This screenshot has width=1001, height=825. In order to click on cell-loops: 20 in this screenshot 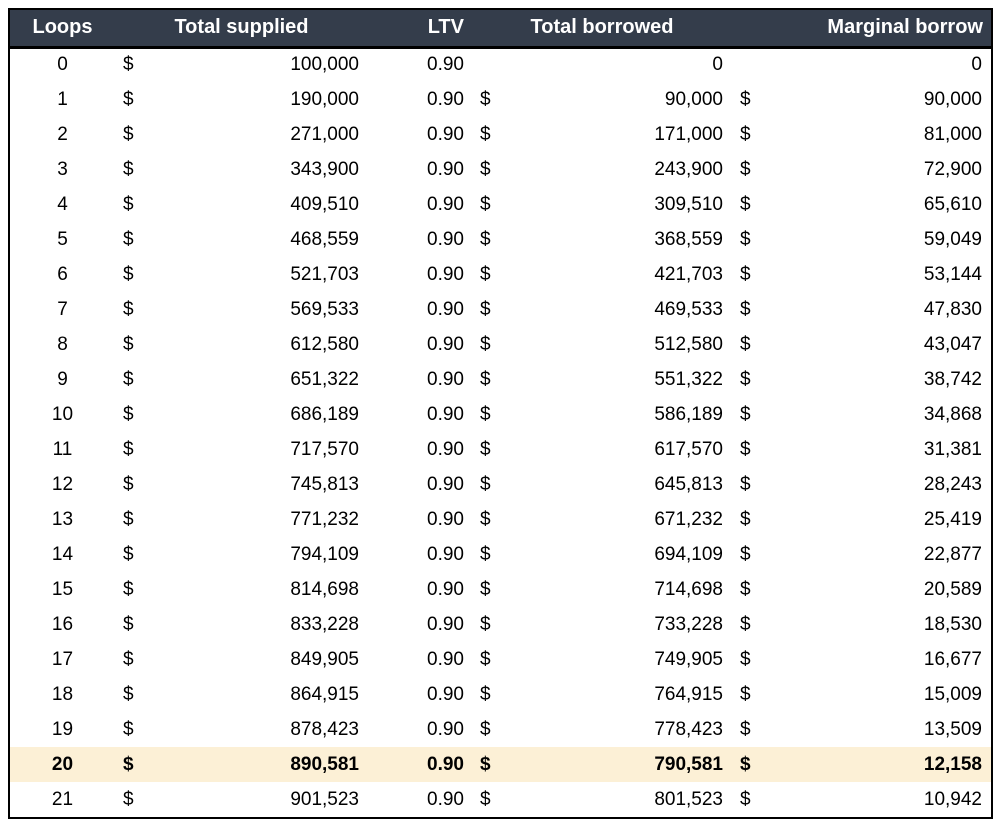, I will do `click(62, 764)`.